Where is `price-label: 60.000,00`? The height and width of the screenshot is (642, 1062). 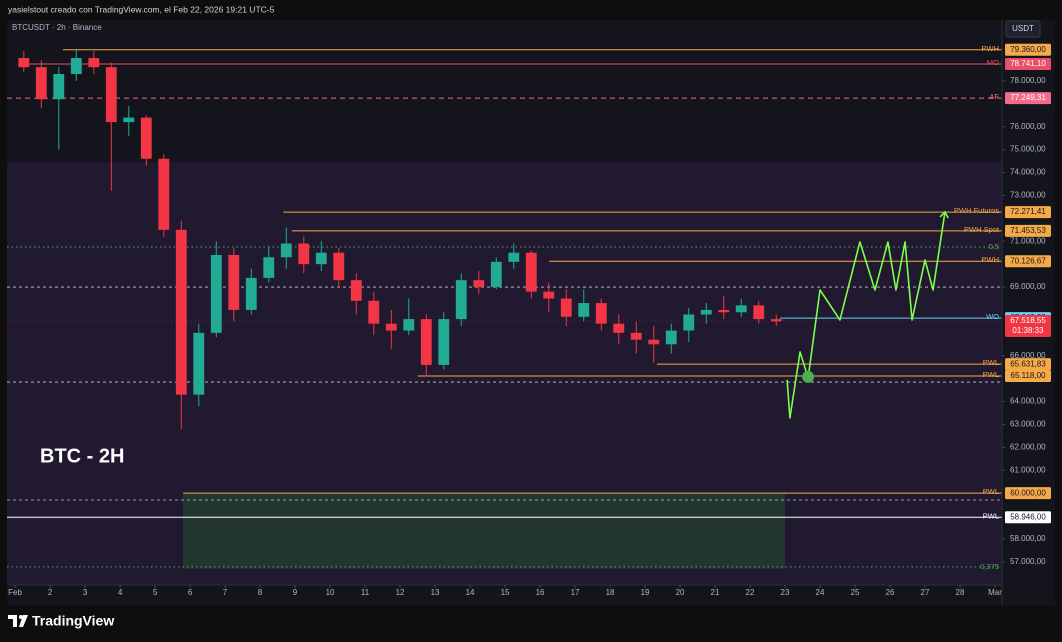 price-label: 60.000,00 is located at coordinates (1028, 492).